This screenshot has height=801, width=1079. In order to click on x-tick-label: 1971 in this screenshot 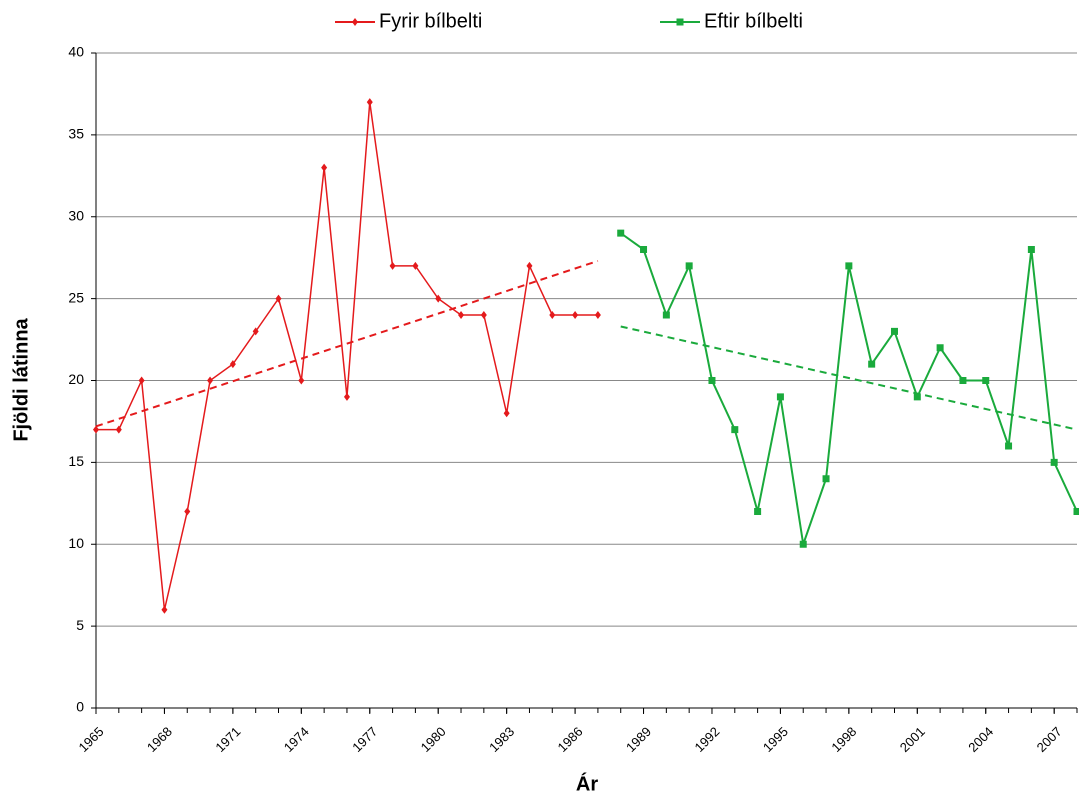, I will do `click(227, 739)`.